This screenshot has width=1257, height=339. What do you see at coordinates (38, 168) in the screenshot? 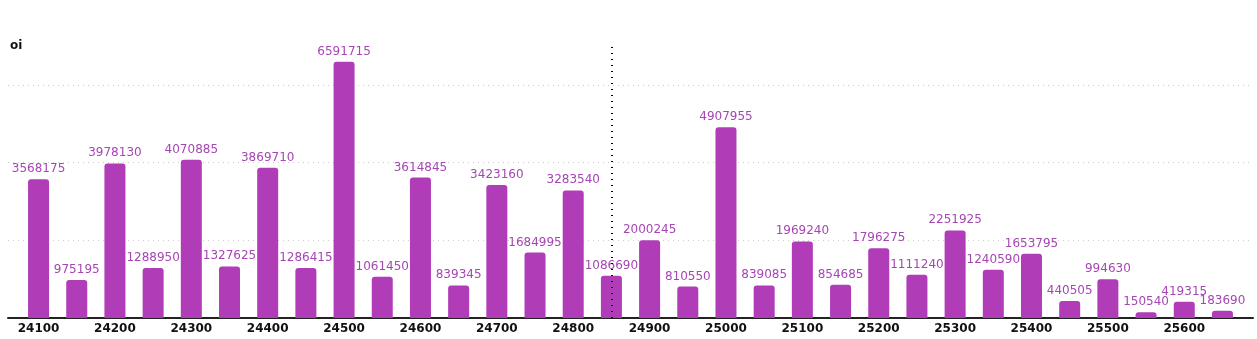
I see `data-label: 3568175` at bounding box center [38, 168].